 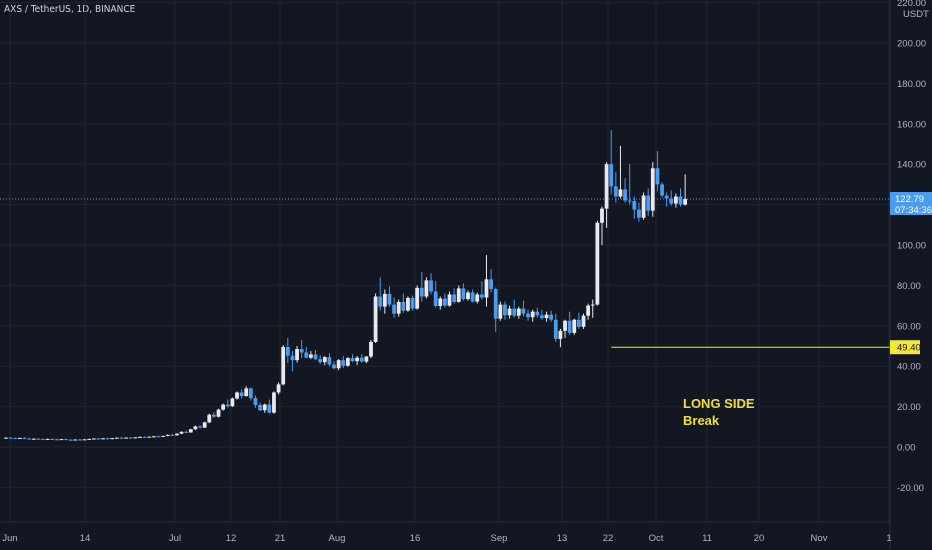 I want to click on last-price-badge, so click(x=911, y=203).